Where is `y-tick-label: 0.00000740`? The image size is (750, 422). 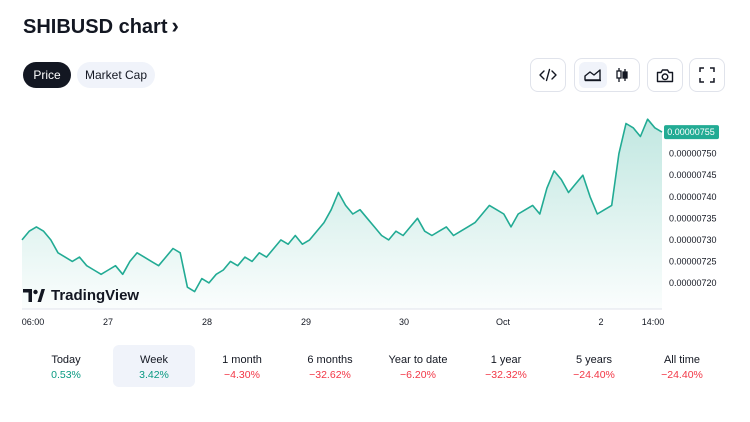
y-tick-label: 0.00000740 is located at coordinates (693, 197).